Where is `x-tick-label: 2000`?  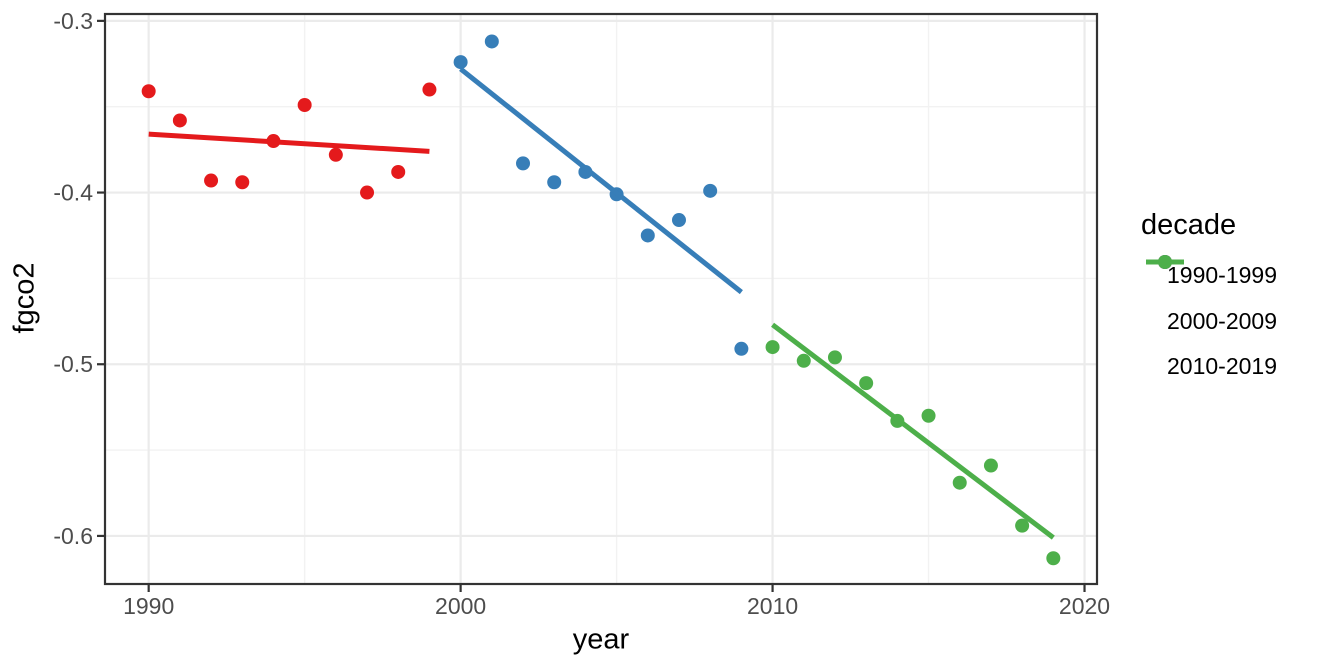 x-tick-label: 2000 is located at coordinates (460, 606).